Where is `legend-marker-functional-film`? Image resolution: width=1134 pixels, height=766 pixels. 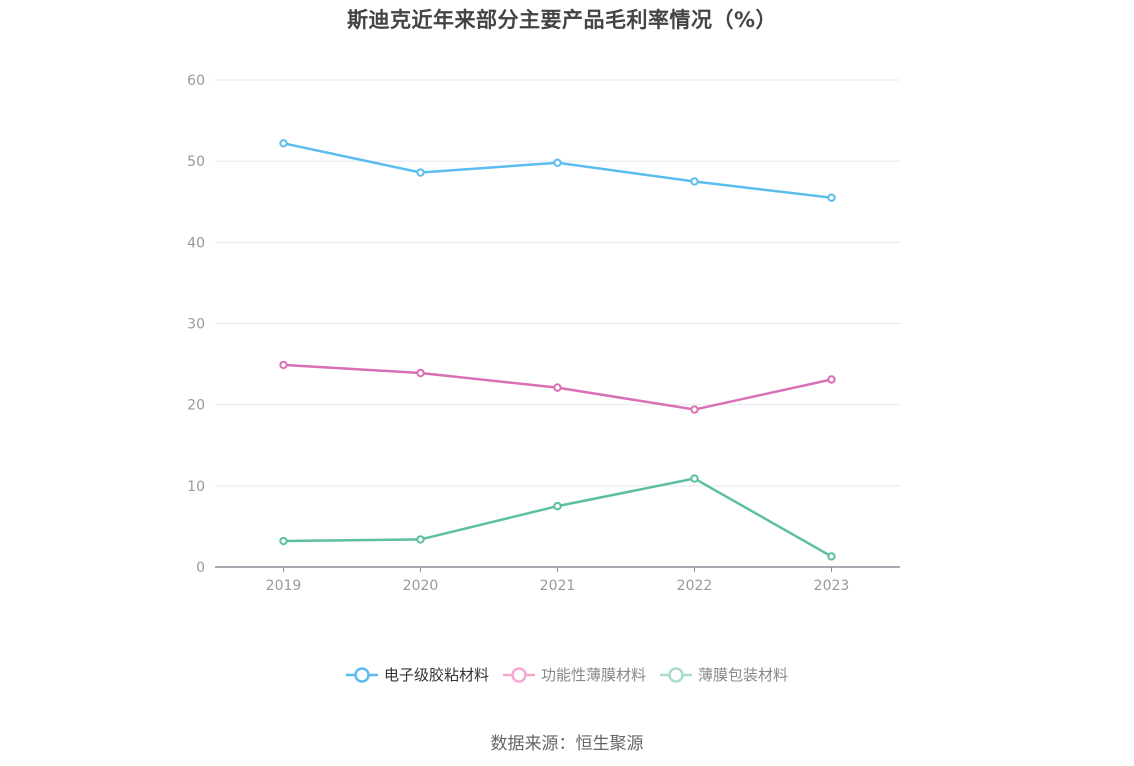 legend-marker-functional-film is located at coordinates (518, 674).